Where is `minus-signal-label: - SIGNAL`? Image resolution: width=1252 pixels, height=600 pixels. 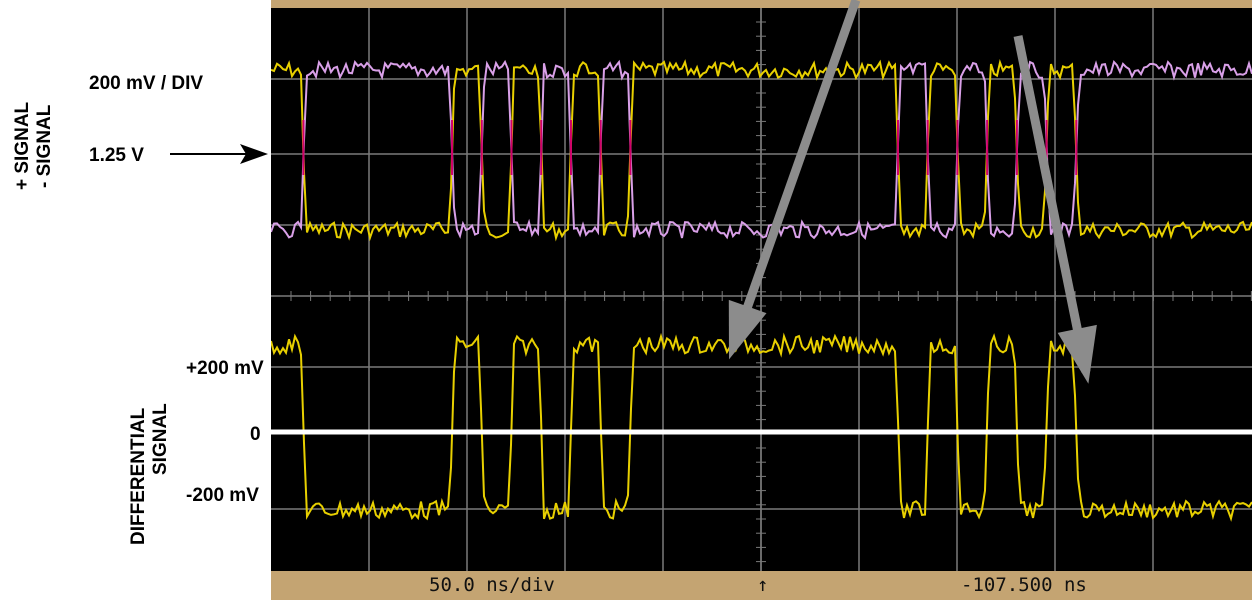
minus-signal-label: - SIGNAL is located at coordinates (44, 146).